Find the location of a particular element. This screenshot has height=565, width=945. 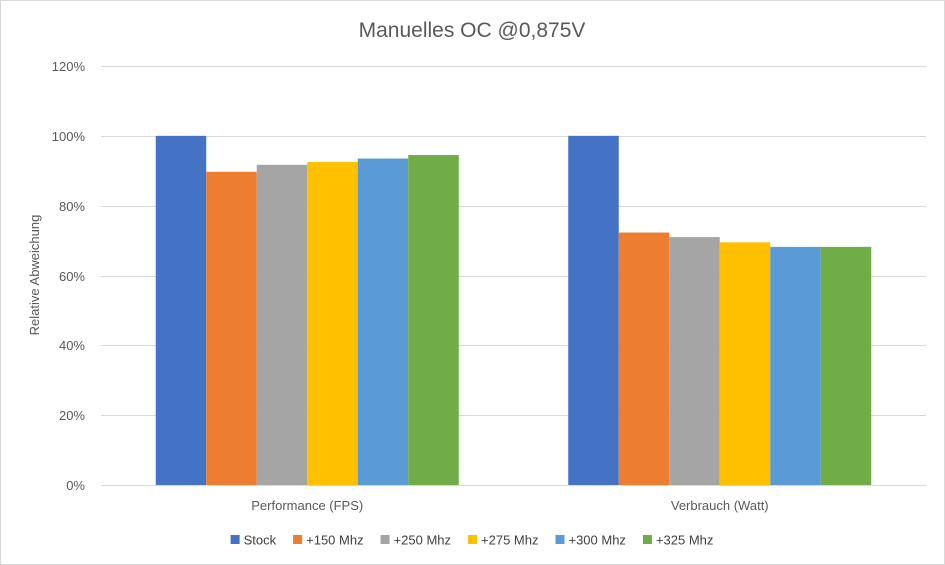

y-tick-label: 40% is located at coordinates (72, 345).